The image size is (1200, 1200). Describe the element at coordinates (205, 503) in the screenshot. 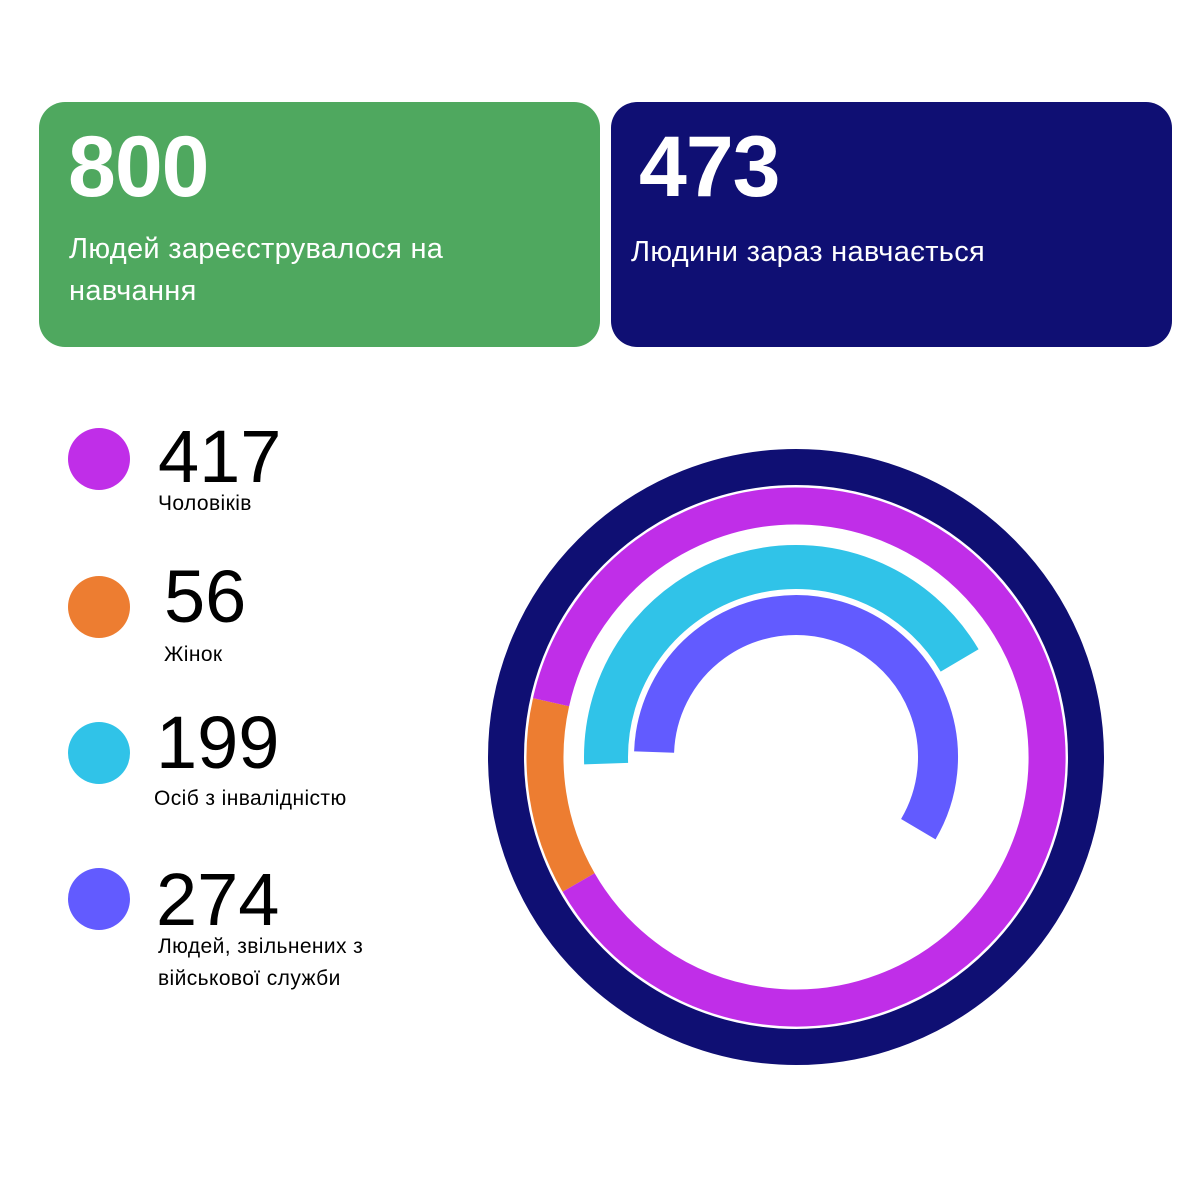

I see `legend-label-men: Чоловіків` at that location.